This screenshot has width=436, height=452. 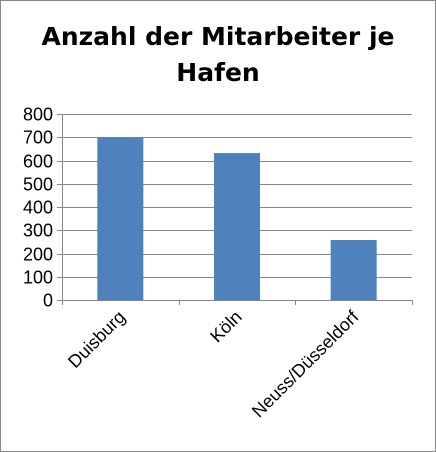 What do you see at coordinates (38, 278) in the screenshot?
I see `y-tick-label: 100` at bounding box center [38, 278].